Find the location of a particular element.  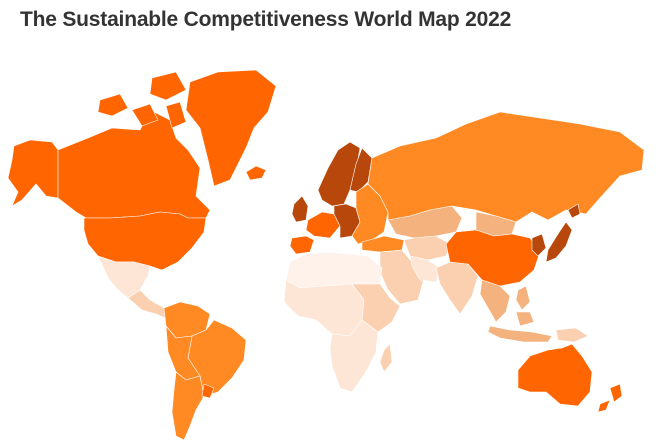

region-uruguay is located at coordinates (208, 391).